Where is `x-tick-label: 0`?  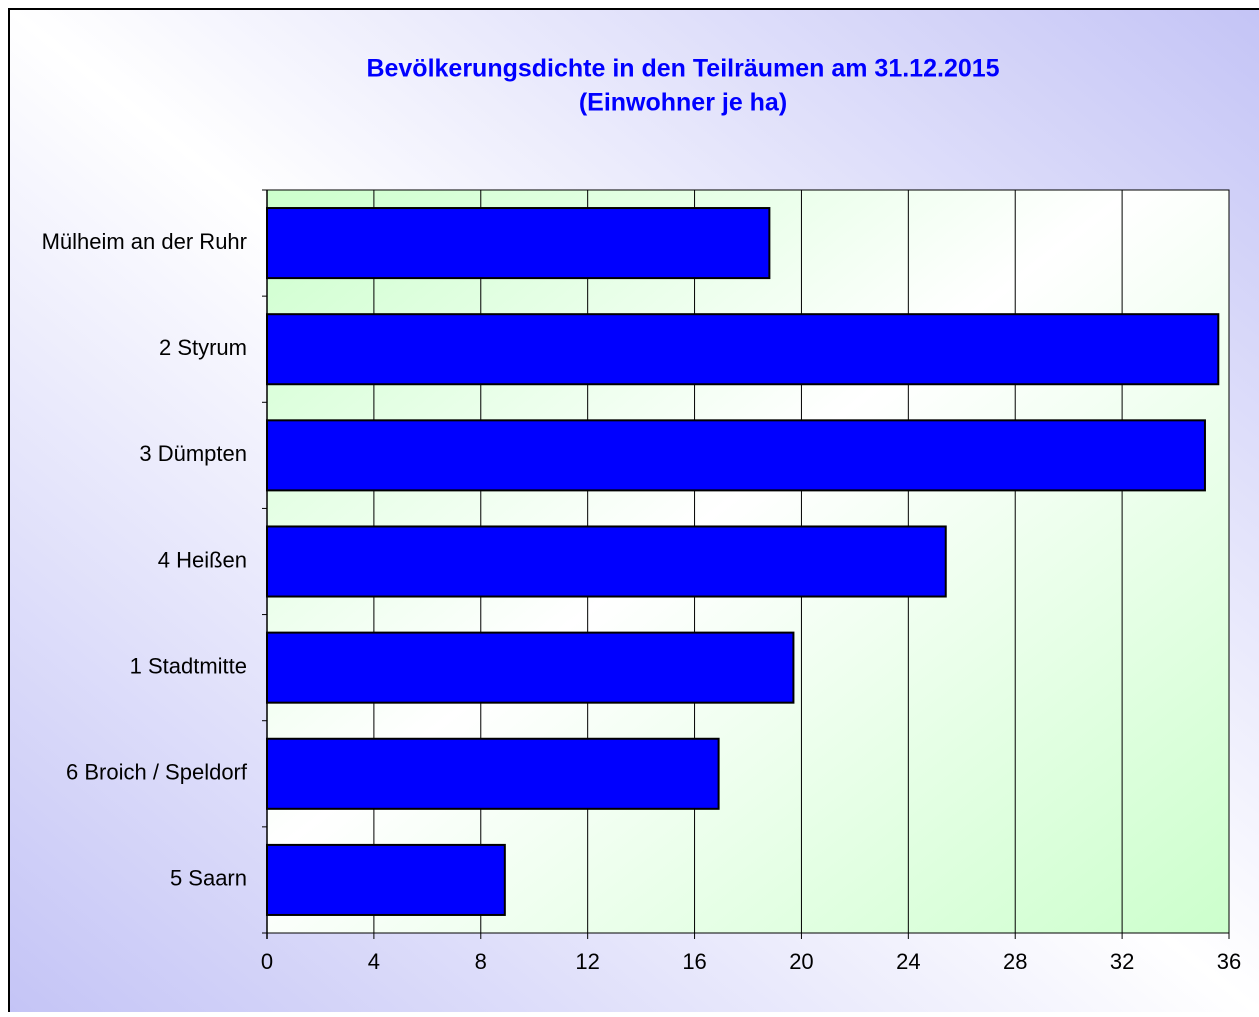
x-tick-label: 0 is located at coordinates (267, 961).